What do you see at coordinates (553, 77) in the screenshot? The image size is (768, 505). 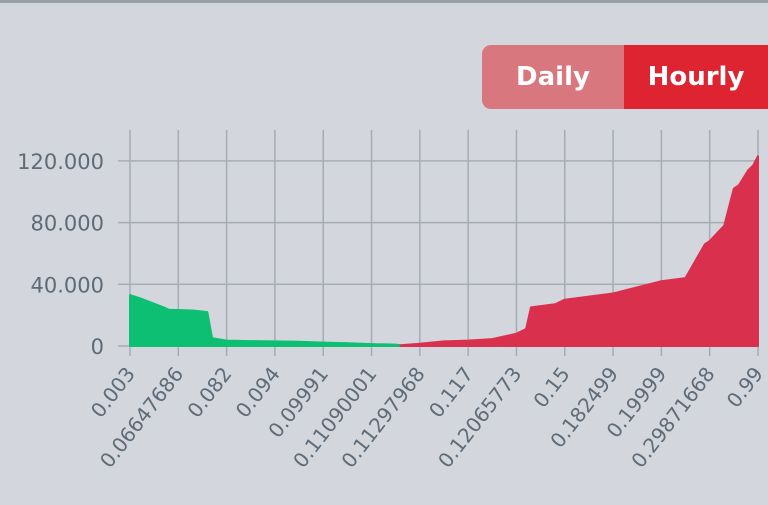 I see `daily-button: Daily` at bounding box center [553, 77].